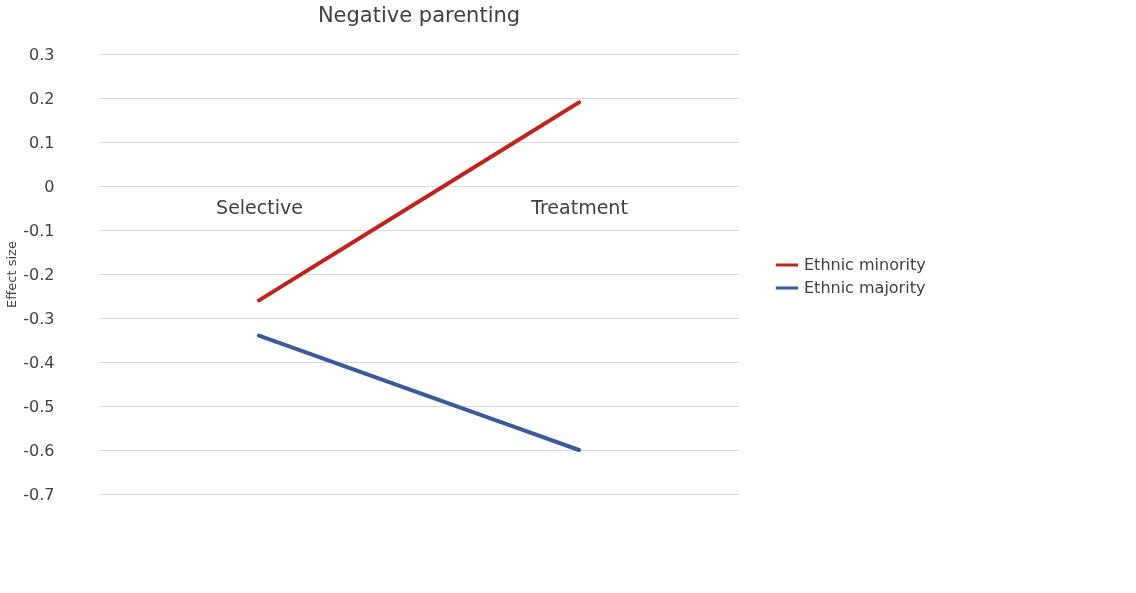  I want to click on y-tick-label: -0.3, so click(39, 318).